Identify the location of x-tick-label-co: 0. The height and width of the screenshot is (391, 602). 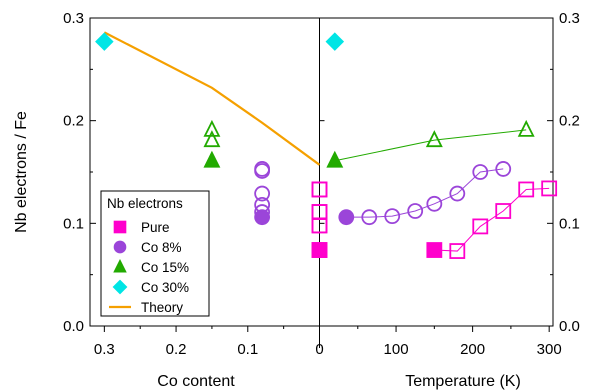
(319, 349).